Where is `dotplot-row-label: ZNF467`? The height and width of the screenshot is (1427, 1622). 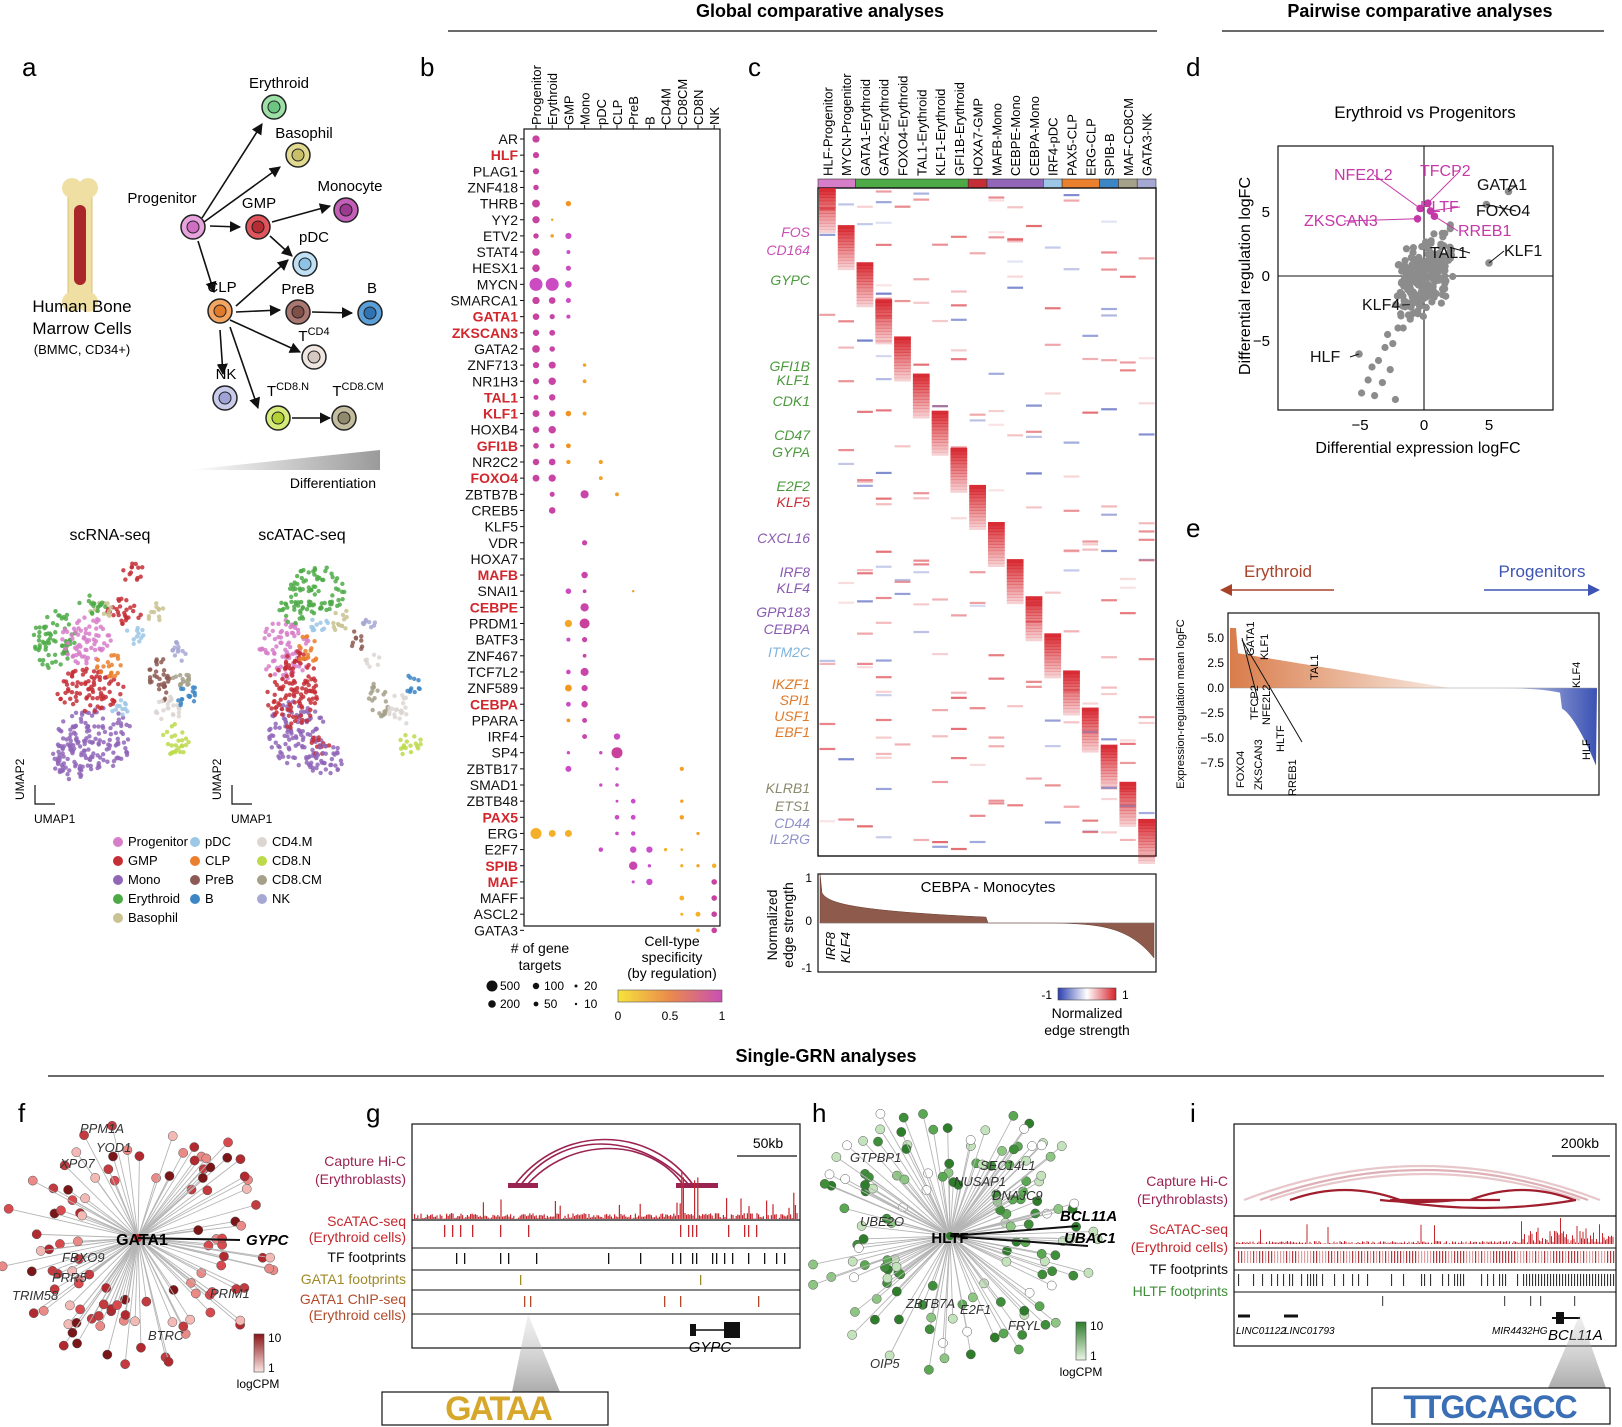 dotplot-row-label: ZNF467 is located at coordinates (492, 656).